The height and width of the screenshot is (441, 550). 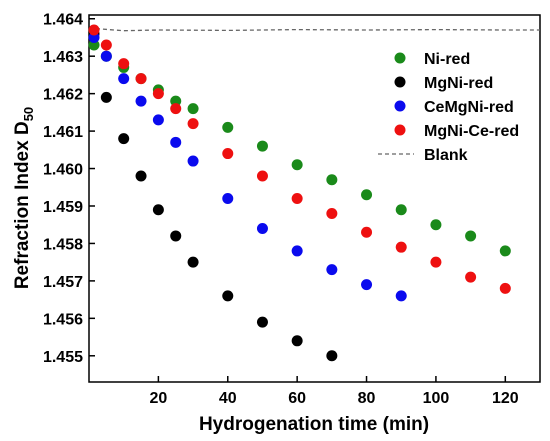 What do you see at coordinates (63, 132) in the screenshot?
I see `y-tick-label: 1.461` at bounding box center [63, 132].